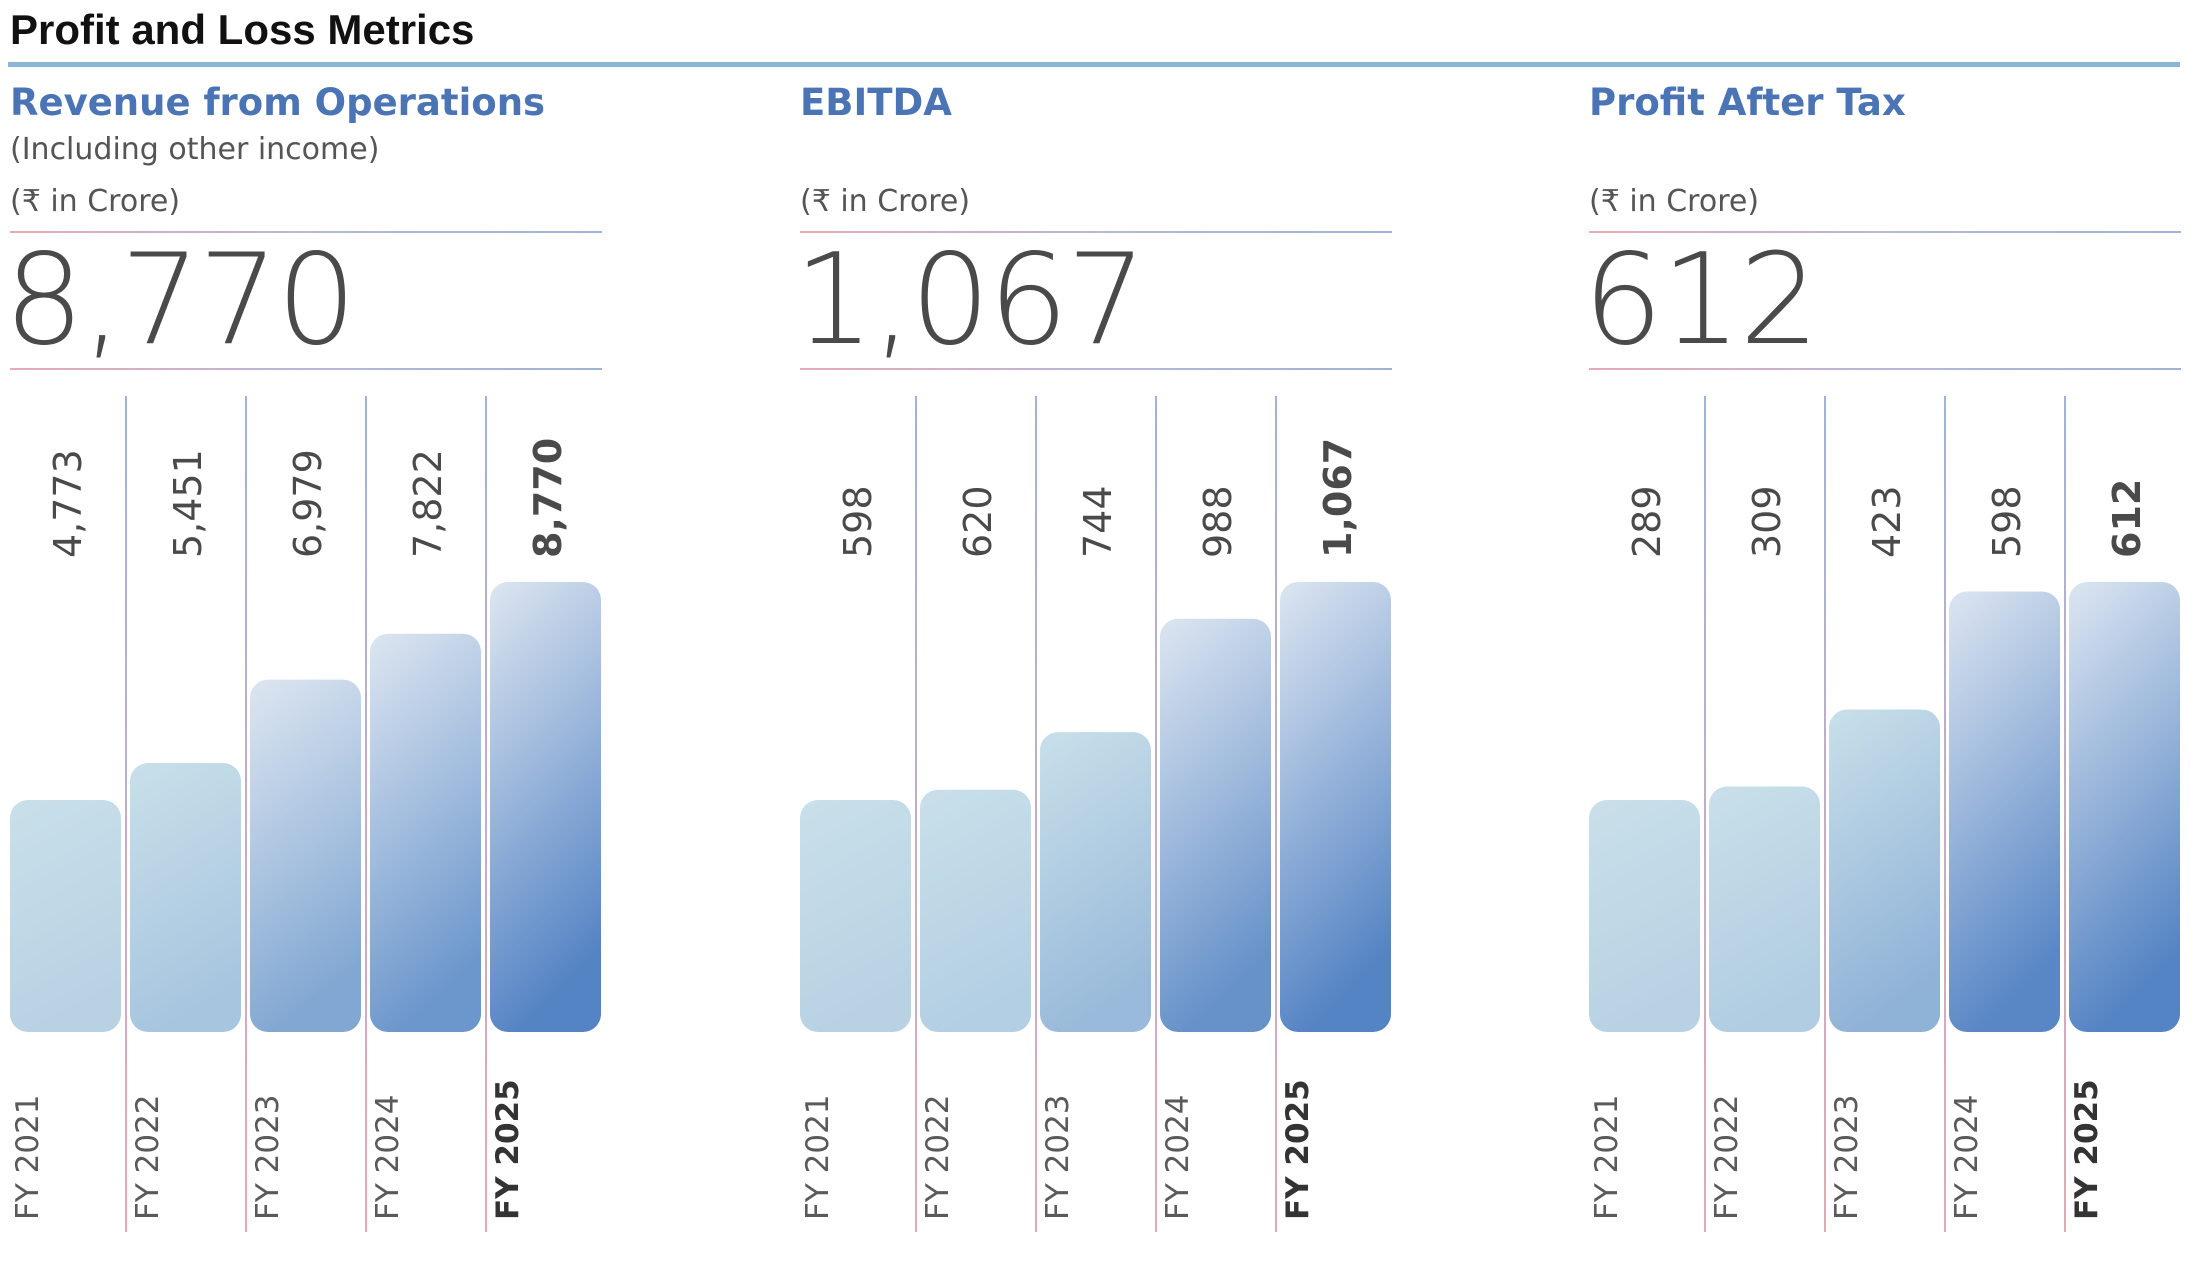 This screenshot has width=2190, height=1262. What do you see at coordinates (180, 299) in the screenshot?
I see `revenue-headline-value: 8,770` at bounding box center [180, 299].